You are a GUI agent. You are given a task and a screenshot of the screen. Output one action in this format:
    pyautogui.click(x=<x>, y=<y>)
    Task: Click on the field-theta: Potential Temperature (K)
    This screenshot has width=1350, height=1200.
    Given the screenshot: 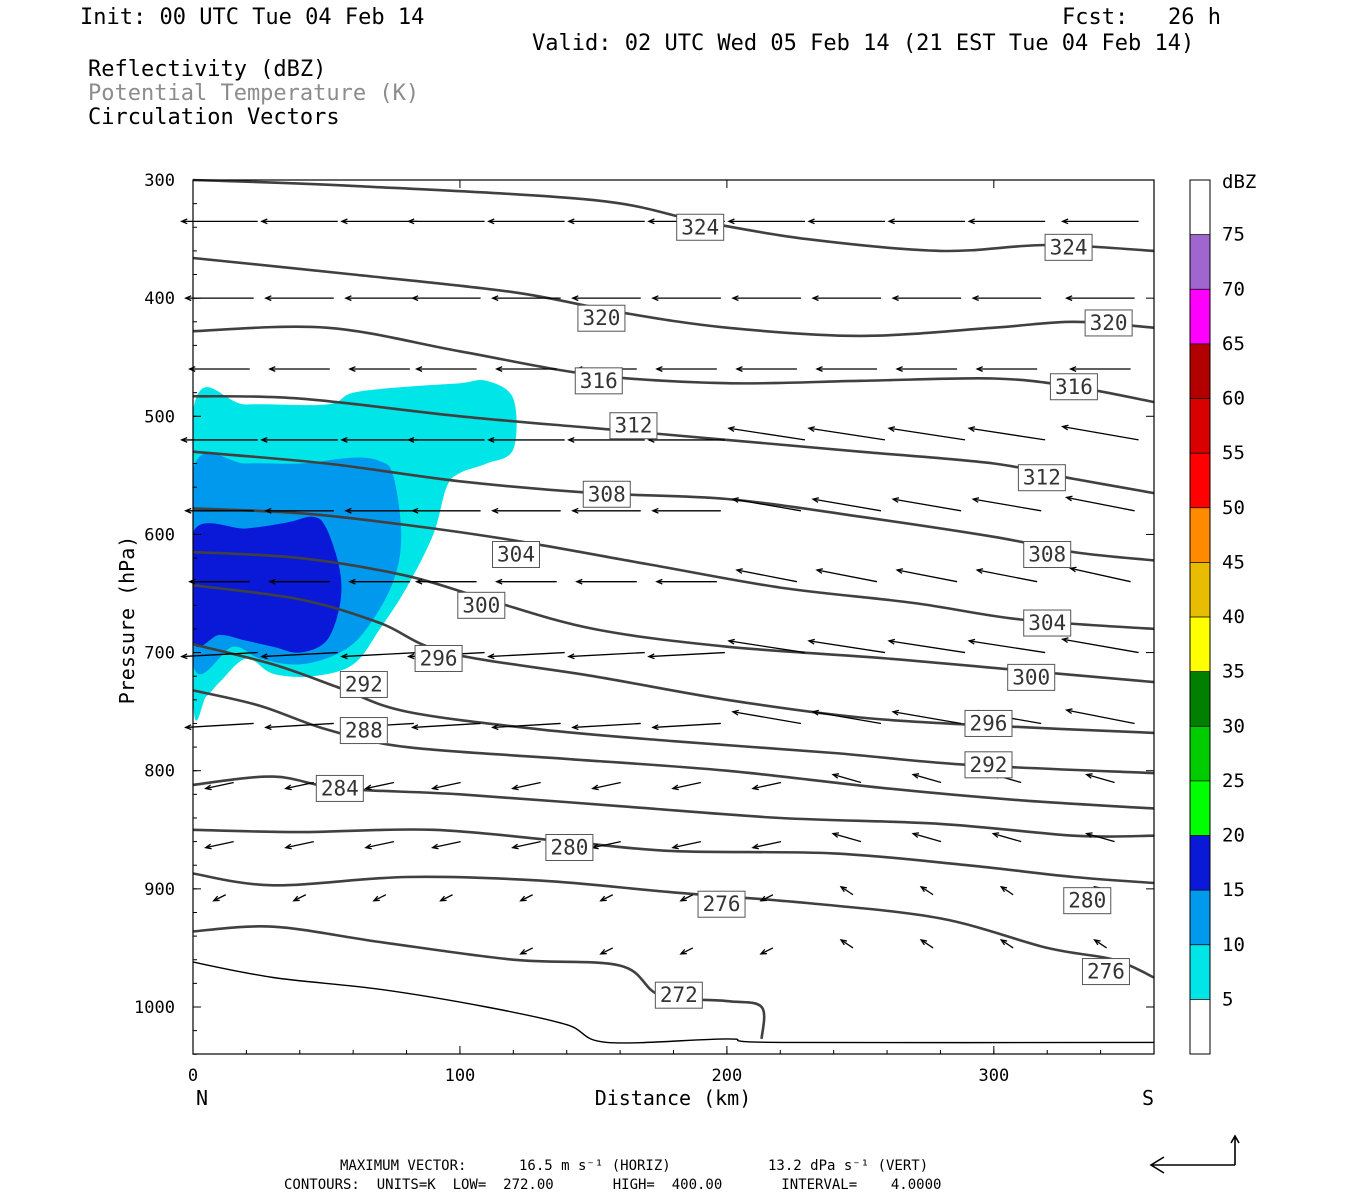 What is the action you would take?
    pyautogui.click(x=254, y=93)
    